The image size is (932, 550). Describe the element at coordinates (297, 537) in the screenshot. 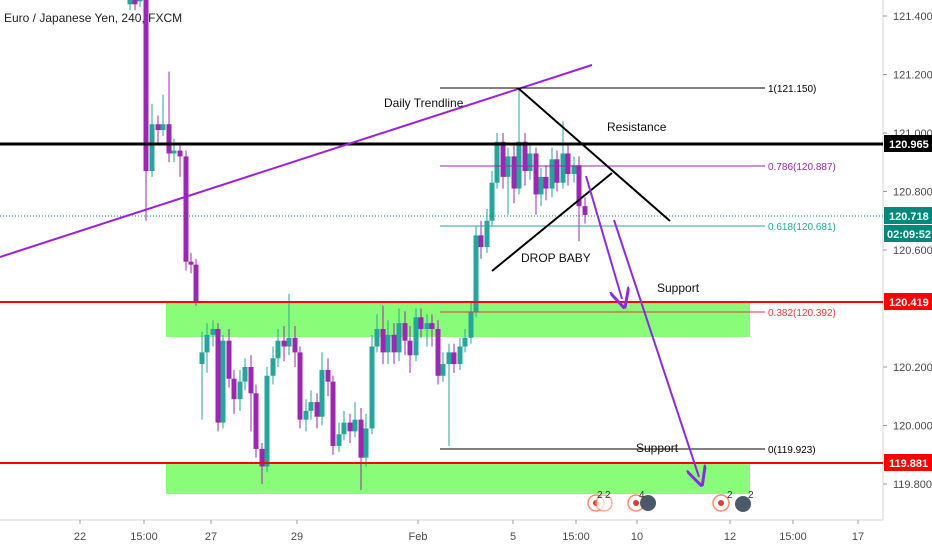

I see `x-tick-label: 29` at that location.